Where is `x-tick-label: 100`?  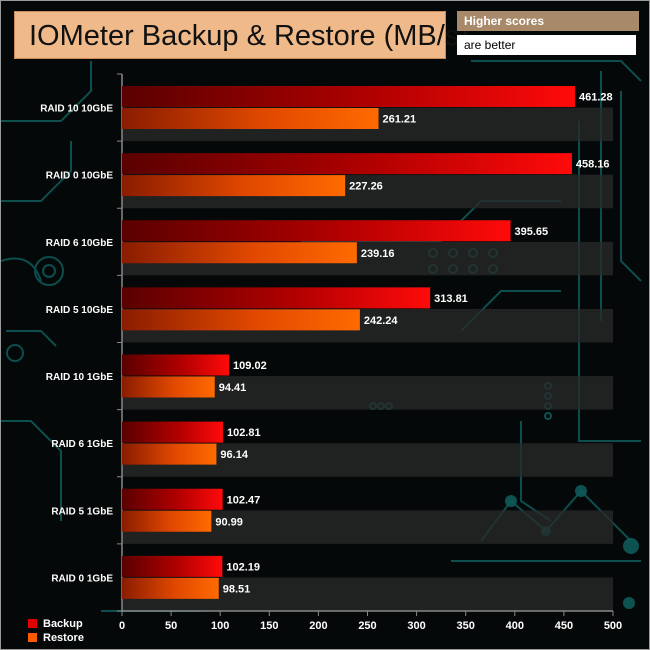 x-tick-label: 100 is located at coordinates (220, 626).